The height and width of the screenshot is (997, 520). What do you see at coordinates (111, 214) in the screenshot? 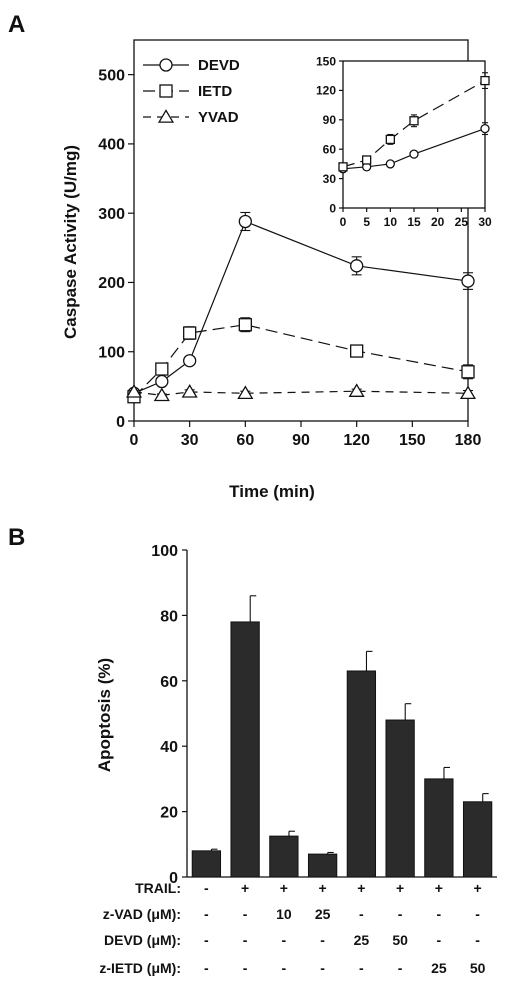
I see `y-tick-label: 300` at bounding box center [111, 214].